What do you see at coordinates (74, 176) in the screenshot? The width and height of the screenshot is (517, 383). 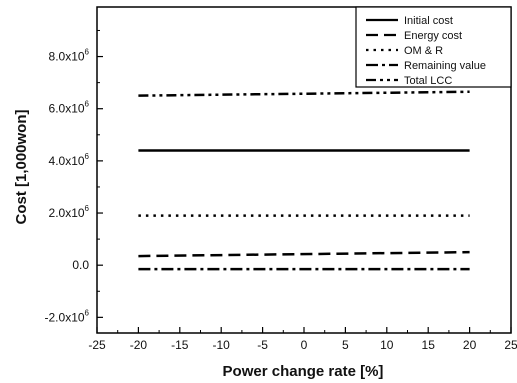 I see `y-axis-ticks: -2.0x10⁶ 0.0 2.0x10⁶ 4.0x10⁶ 6.0x10⁶ 8.0x10⁶` at bounding box center [74, 176].